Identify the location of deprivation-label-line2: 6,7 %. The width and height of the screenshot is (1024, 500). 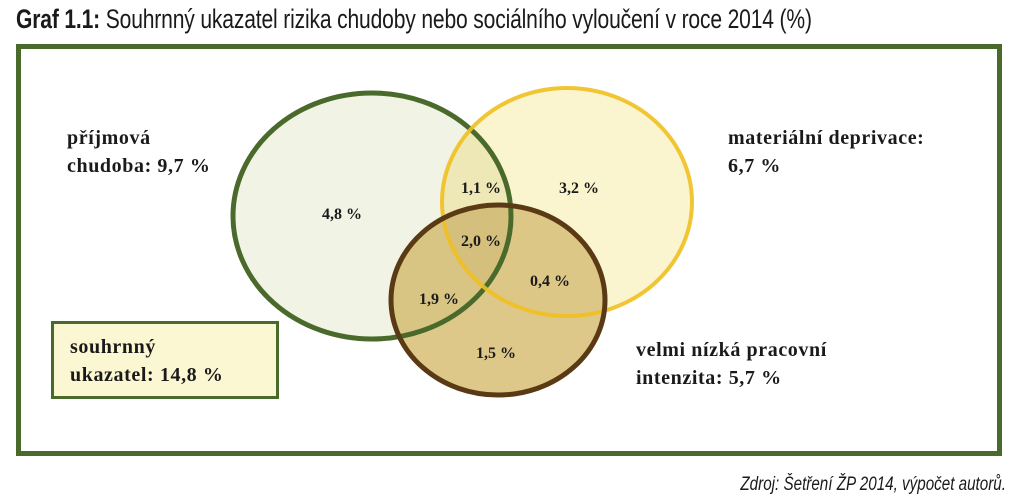
(754, 166).